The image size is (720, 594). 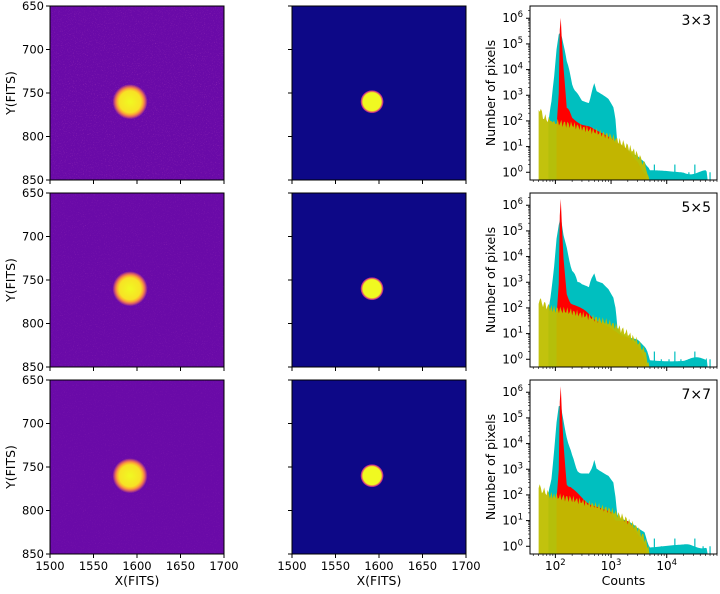 I want to click on model-image-panel-3: 1500 1550 1600 1650 1700 X(FITS), so click(x=379, y=483).